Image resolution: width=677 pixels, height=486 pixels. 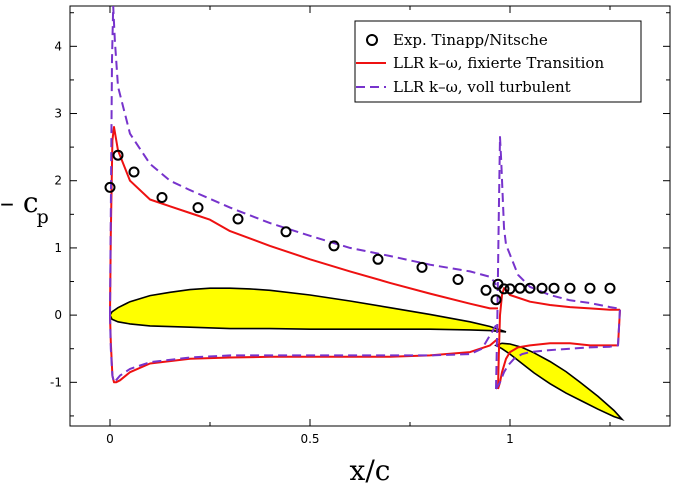 I want to click on airfoil-flap, so click(x=559, y=382).